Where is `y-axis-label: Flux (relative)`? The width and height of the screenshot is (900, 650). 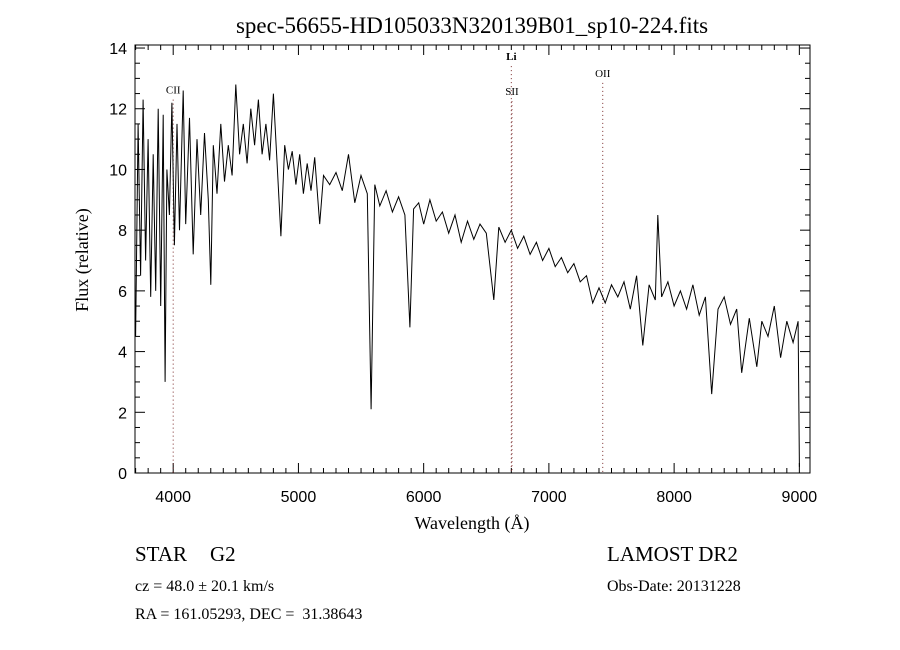
y-axis-label: Flux (relative) is located at coordinates (82, 259).